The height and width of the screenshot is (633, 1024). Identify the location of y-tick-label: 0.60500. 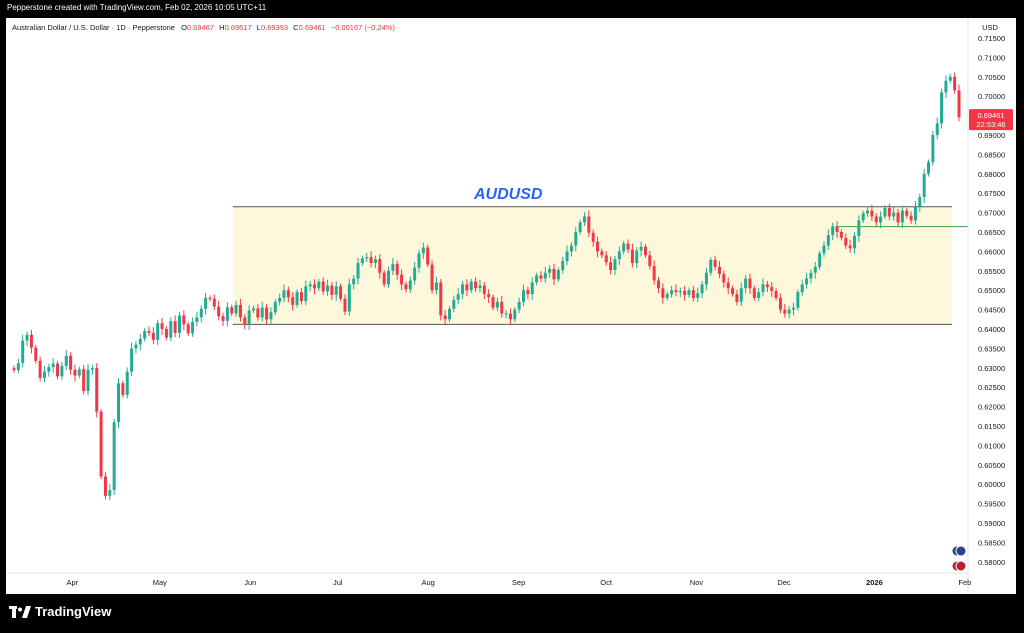
(991, 465).